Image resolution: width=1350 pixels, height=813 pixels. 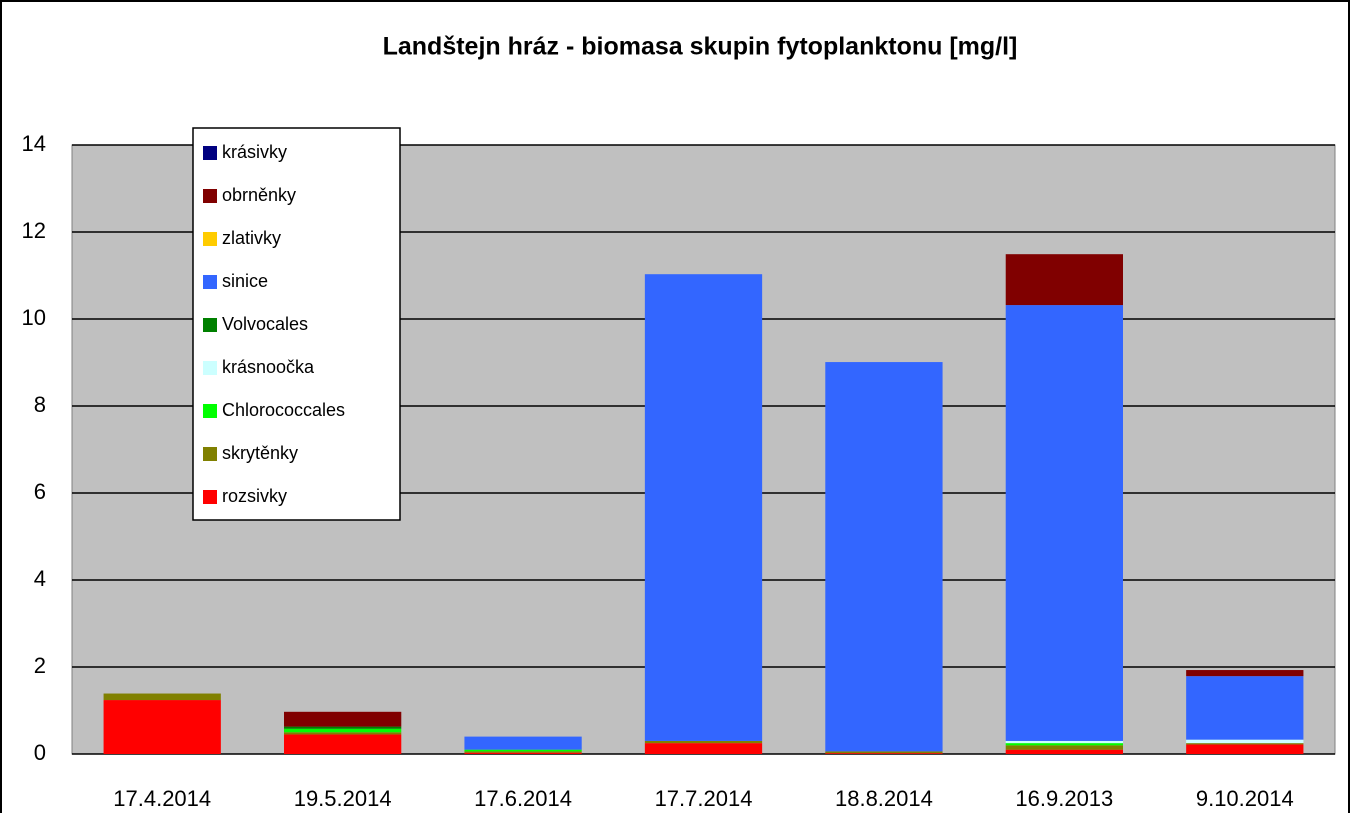 I want to click on y-tick-label: 12, so click(x=34, y=230).